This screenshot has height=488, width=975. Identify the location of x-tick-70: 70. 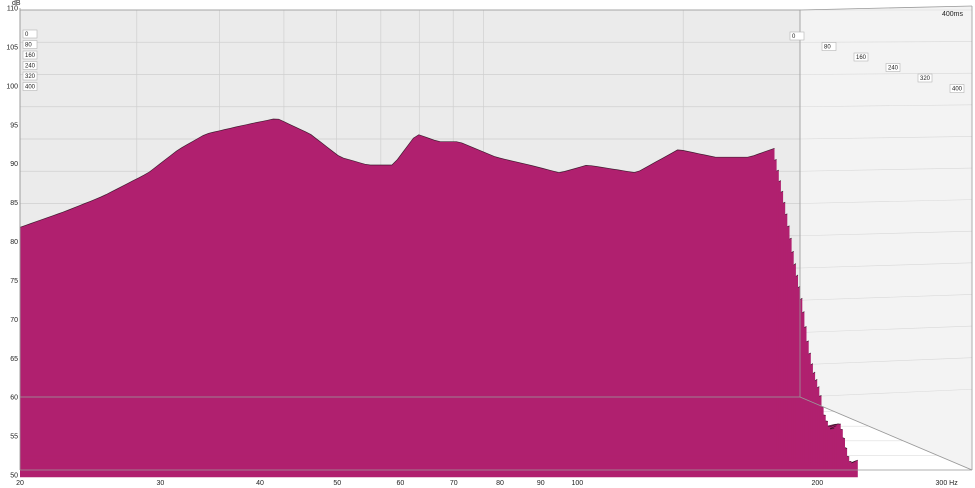
(454, 483).